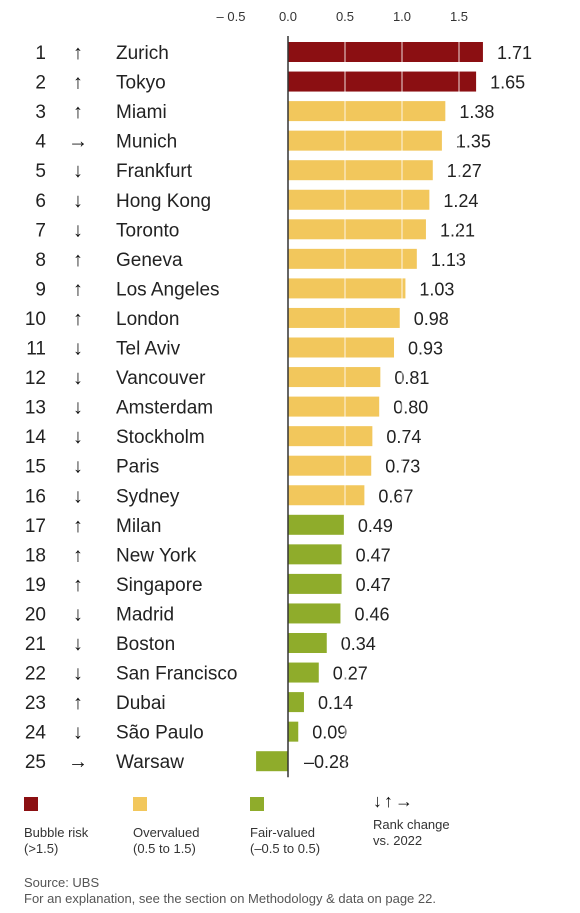  I want to click on rank-number: 23, so click(35, 703).